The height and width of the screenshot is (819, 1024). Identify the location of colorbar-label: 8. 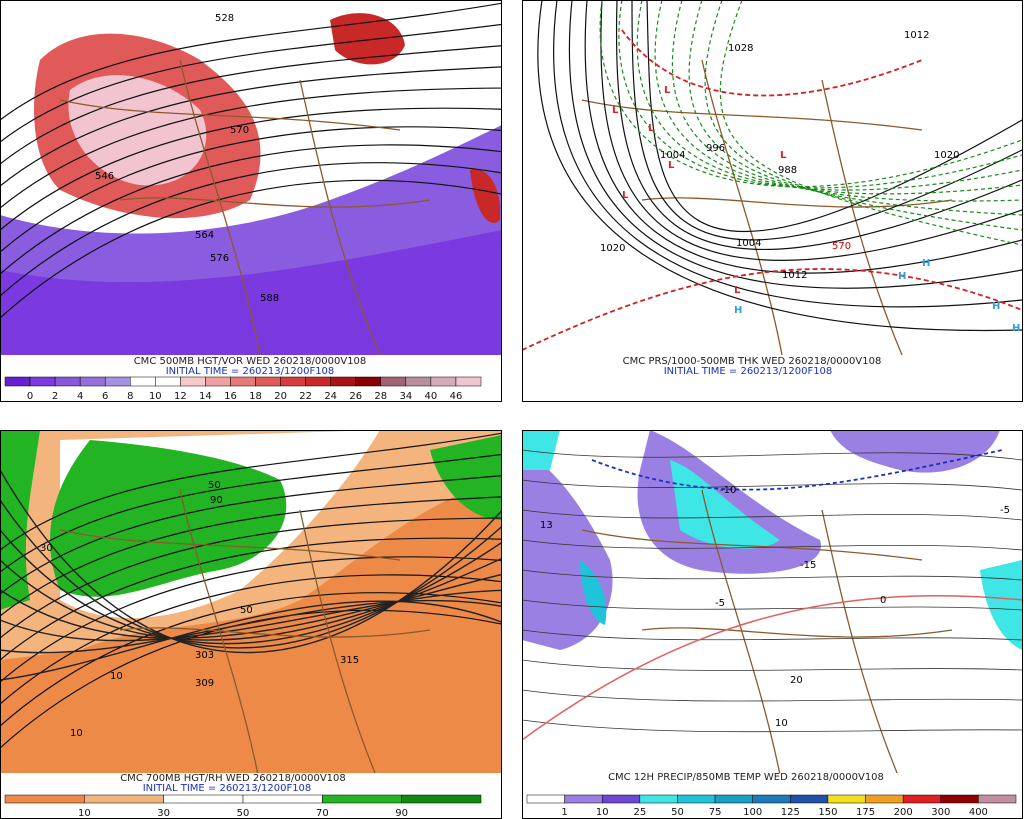
(130, 396).